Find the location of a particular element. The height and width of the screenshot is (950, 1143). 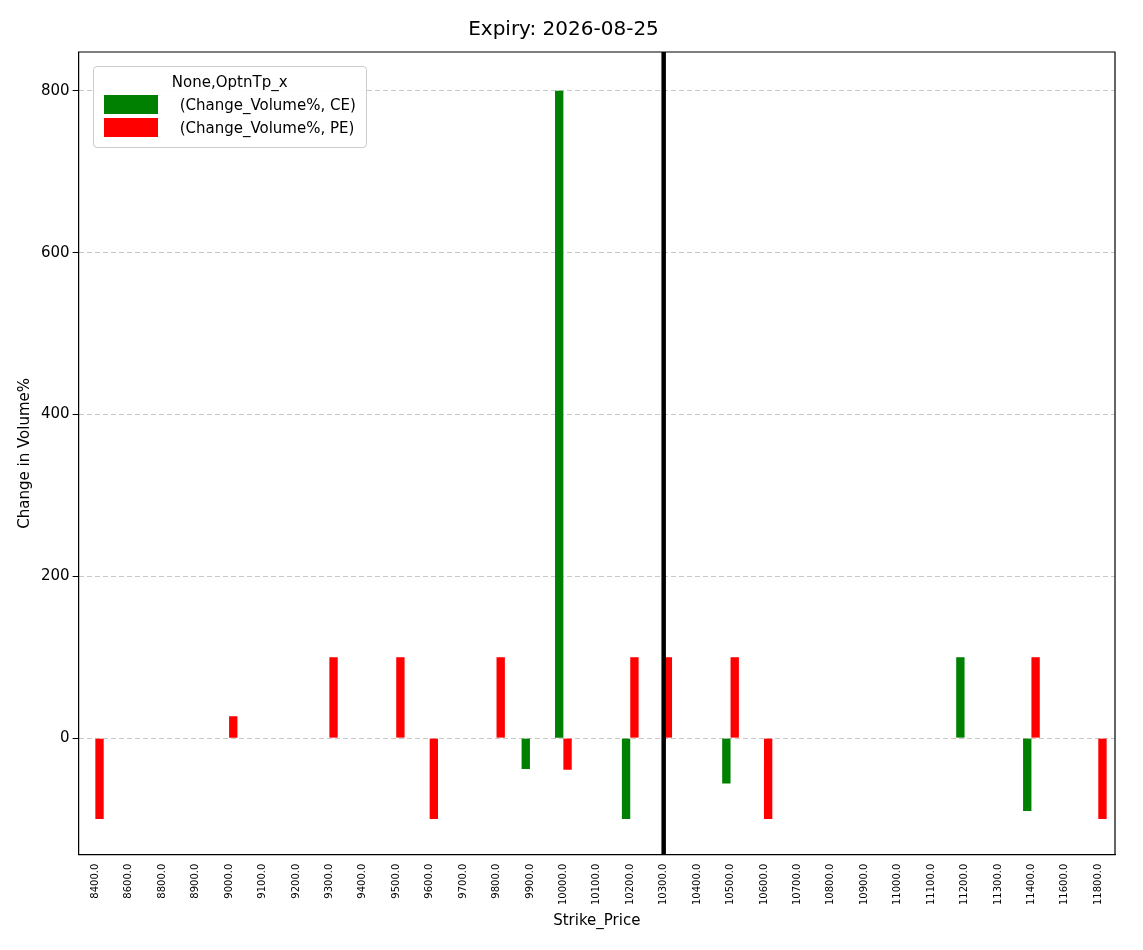

chart-title: Expiry: 2026-08-25 is located at coordinates (563, 28).